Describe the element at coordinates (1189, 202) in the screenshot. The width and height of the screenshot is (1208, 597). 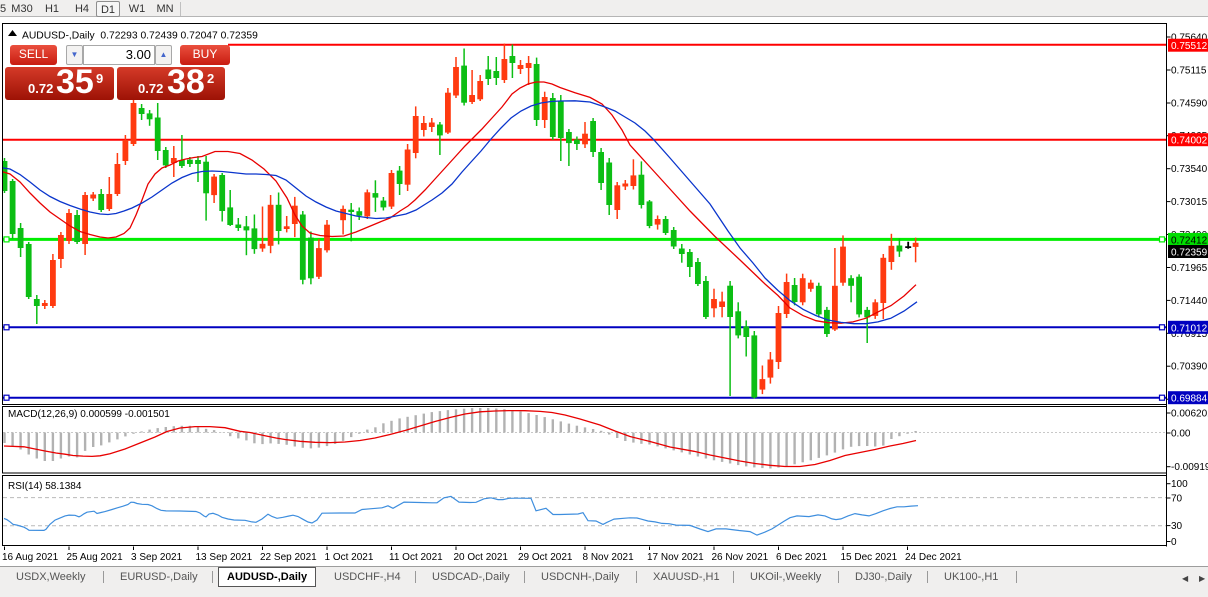
I see `svg-text: 0.73015` at that location.